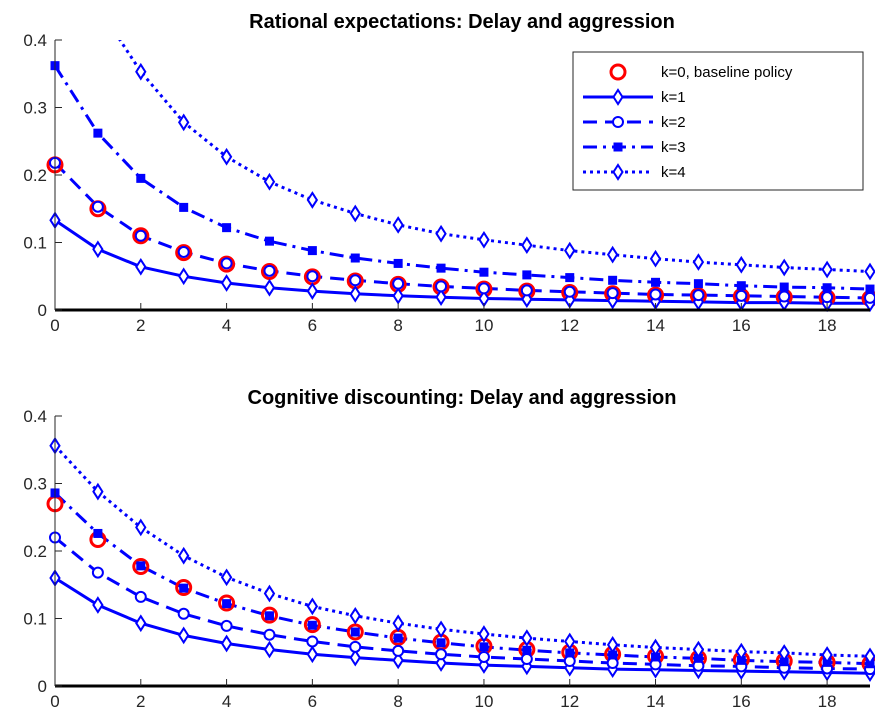 The width and height of the screenshot is (875, 716). I want to click on legend-label: k=0, baseline policy, so click(727, 72).